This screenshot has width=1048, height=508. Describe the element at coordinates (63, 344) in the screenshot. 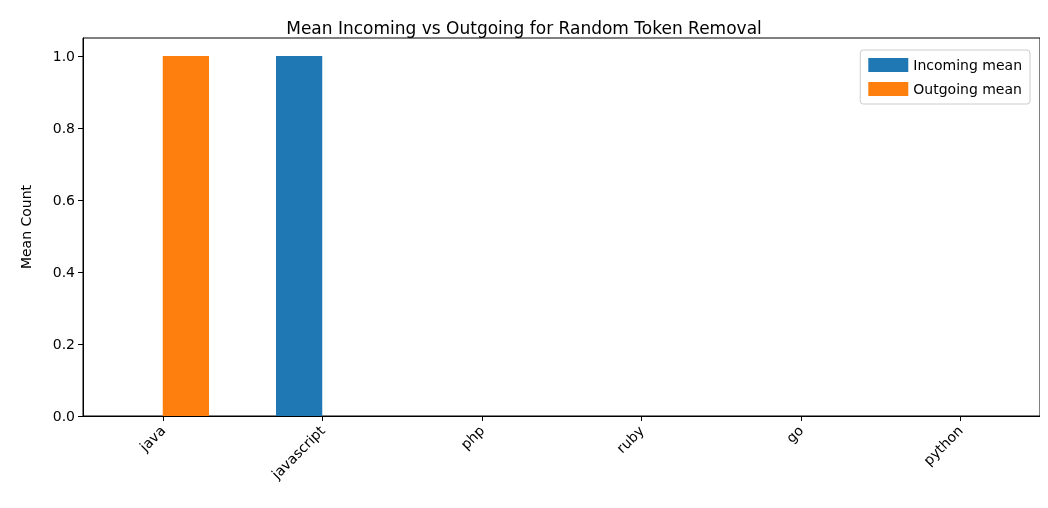

I see `y-tick-label: 0.2` at that location.